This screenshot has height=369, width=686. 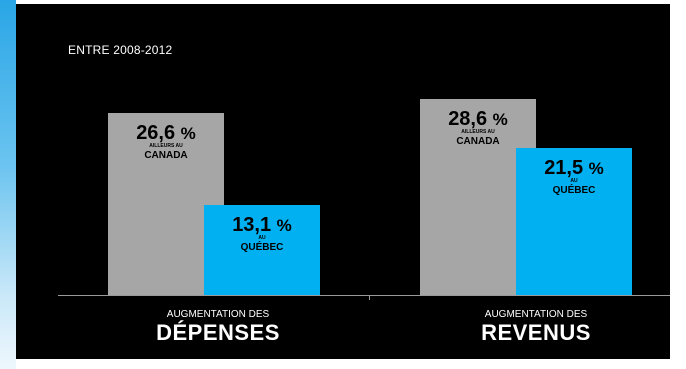 What do you see at coordinates (470, 119) in the screenshot?
I see `bar-value-number: 28,6` at bounding box center [470, 119].